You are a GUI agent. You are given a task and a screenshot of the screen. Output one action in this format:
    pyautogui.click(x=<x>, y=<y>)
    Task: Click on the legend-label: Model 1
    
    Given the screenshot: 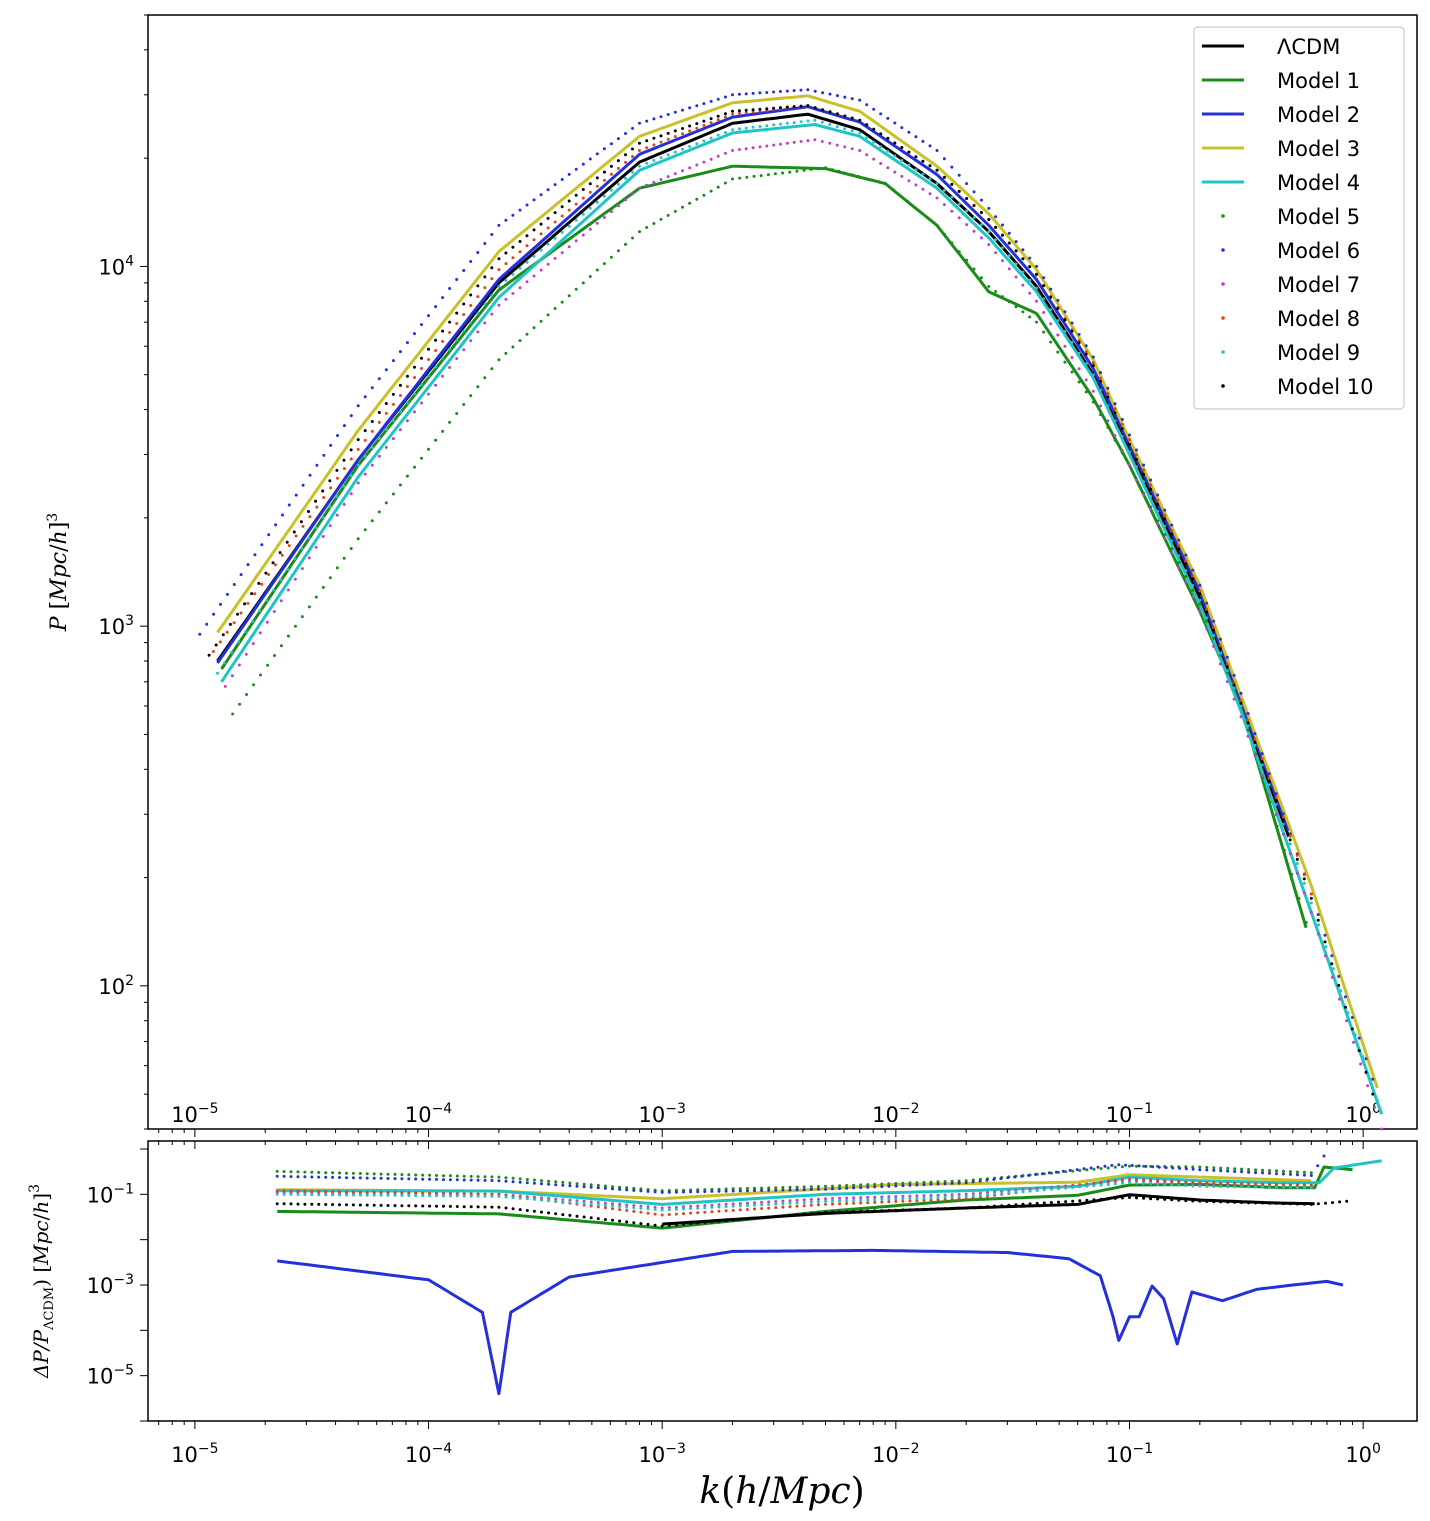 What is the action you would take?
    pyautogui.click(x=1318, y=81)
    